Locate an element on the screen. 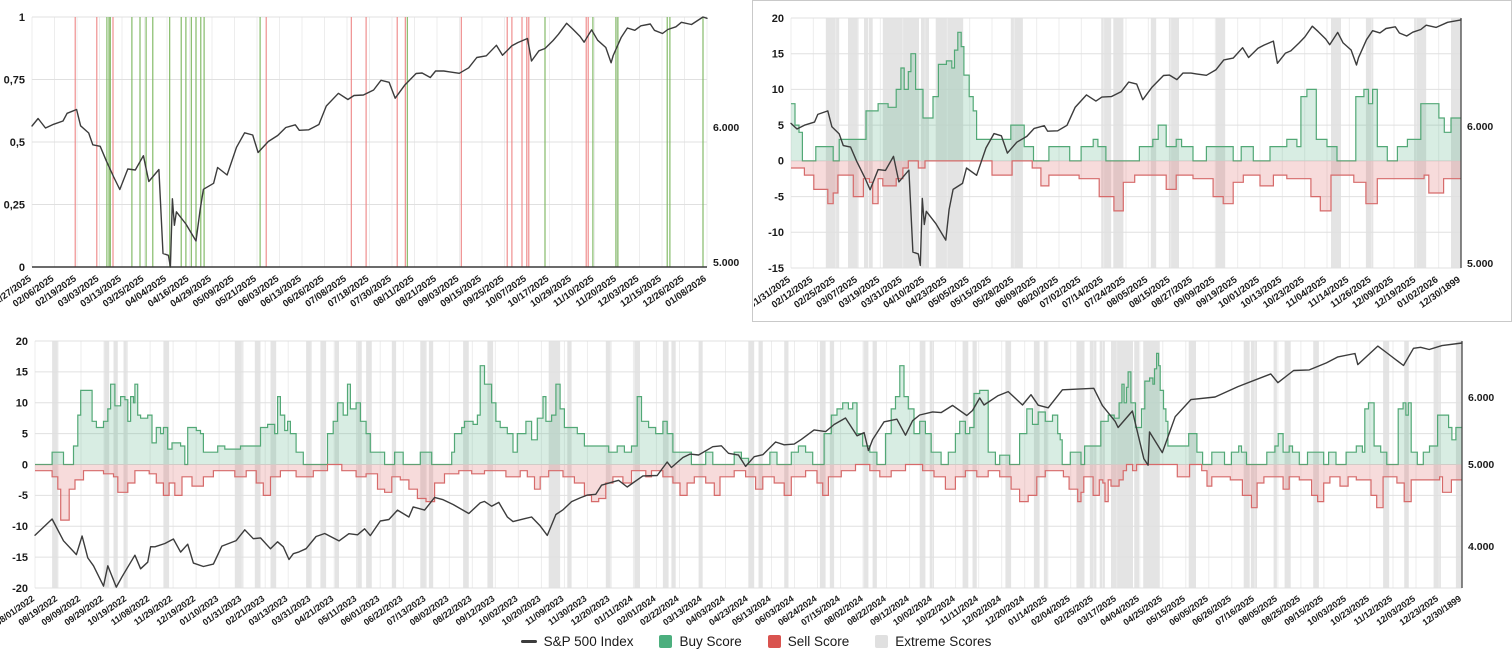 This screenshot has width=1512, height=663. legend-item-extreme-scores: Extreme Scores is located at coordinates (933, 641).